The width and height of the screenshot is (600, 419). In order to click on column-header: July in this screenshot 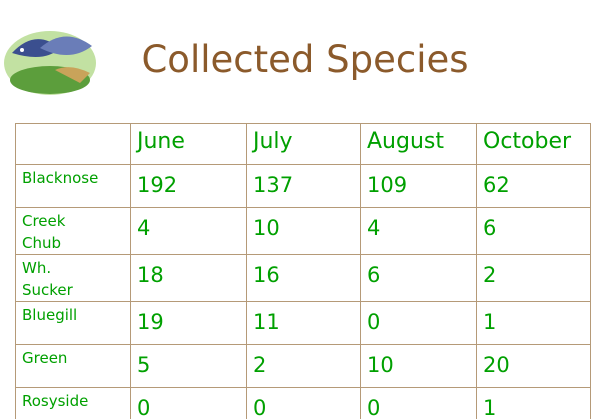, I will do `click(303, 144)`.